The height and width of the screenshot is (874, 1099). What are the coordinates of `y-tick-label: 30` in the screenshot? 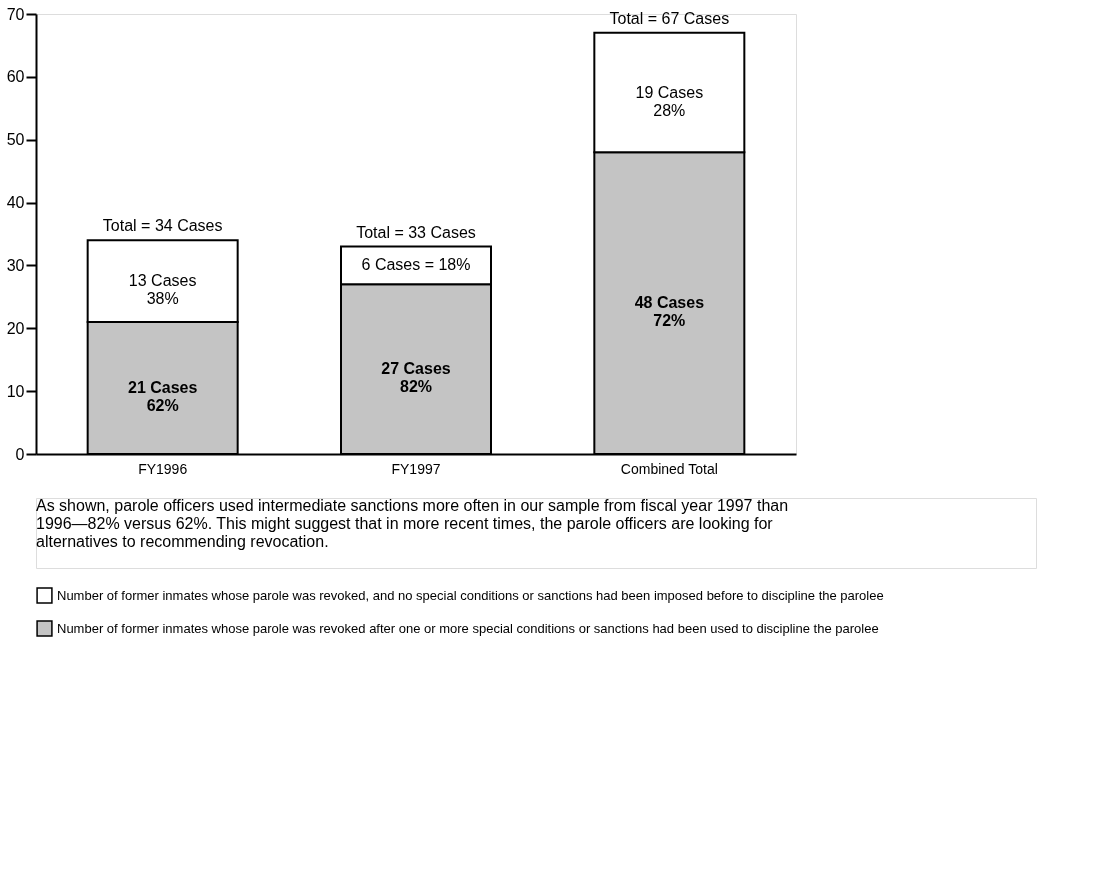 It's located at (15, 265).